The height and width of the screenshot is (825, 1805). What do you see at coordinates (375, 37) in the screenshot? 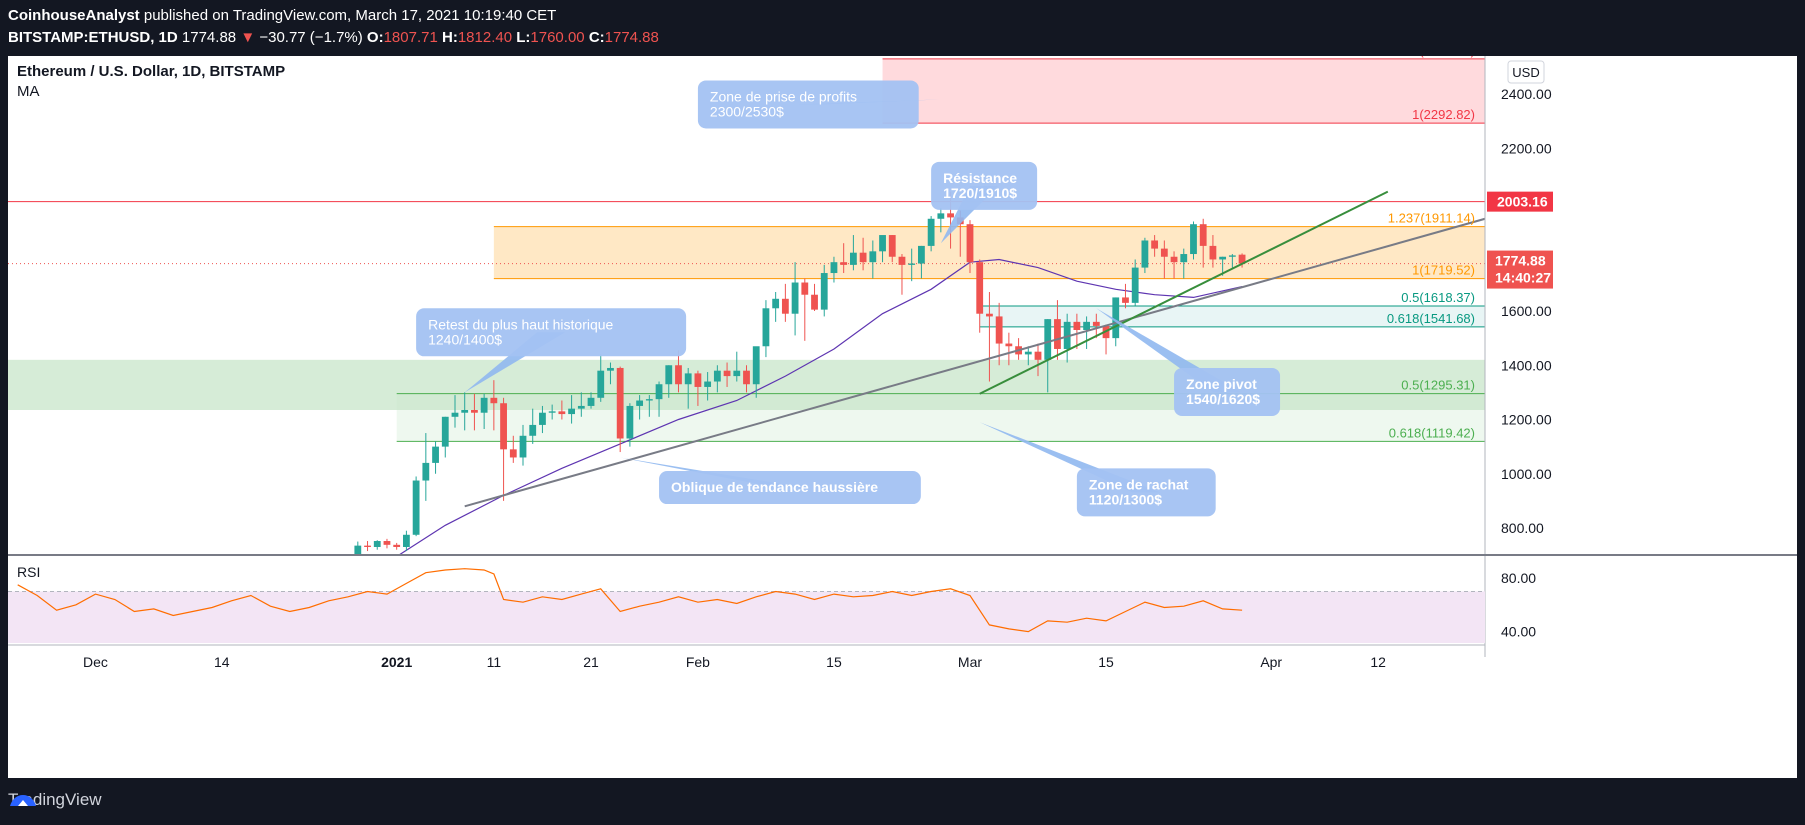
I see `open-label: O:` at bounding box center [375, 37].